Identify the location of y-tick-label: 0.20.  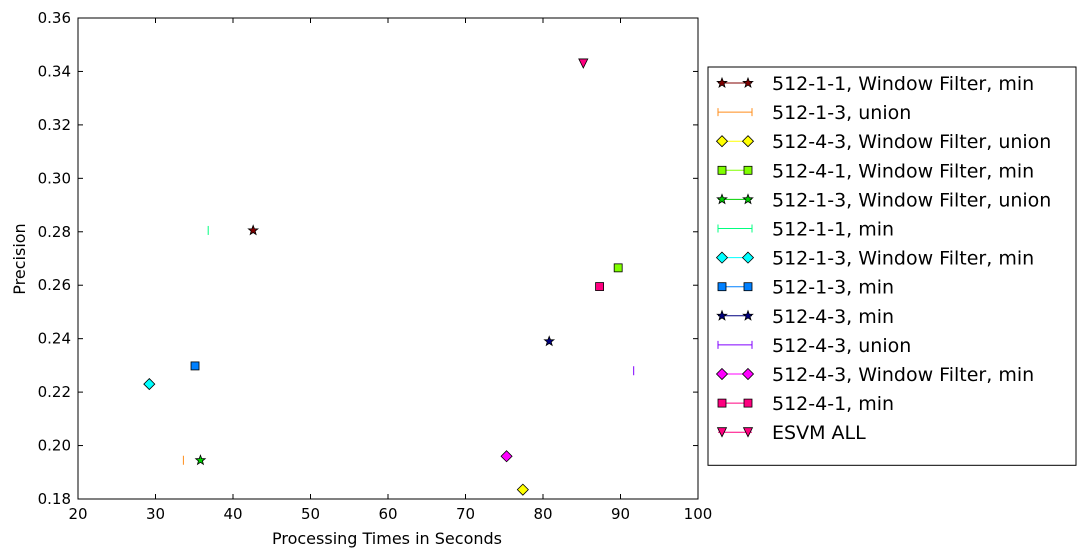
(54, 446).